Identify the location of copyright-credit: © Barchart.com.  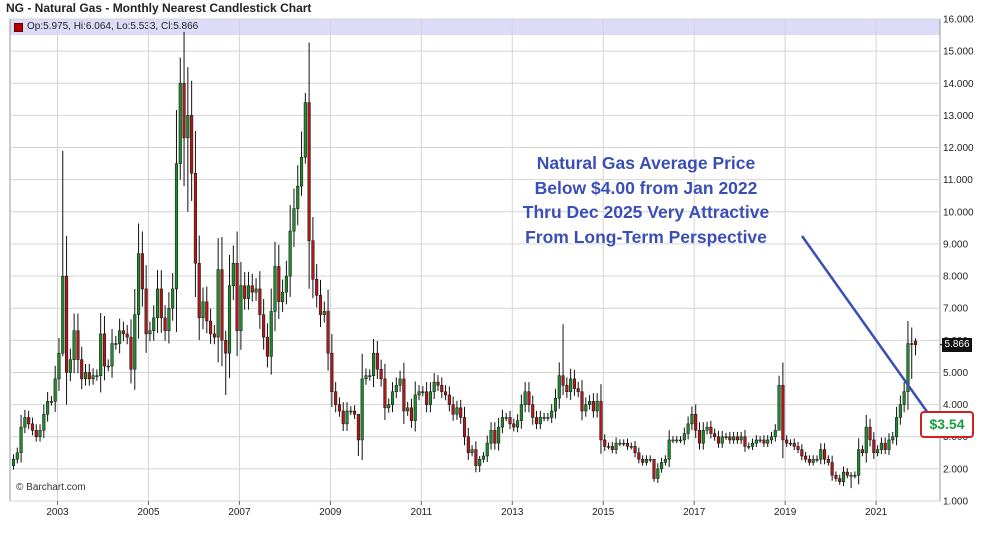
(51, 487).